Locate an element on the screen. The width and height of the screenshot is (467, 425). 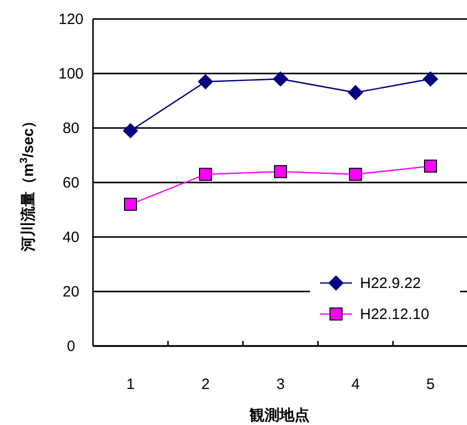
x-tick-label: 3 is located at coordinates (280, 384).